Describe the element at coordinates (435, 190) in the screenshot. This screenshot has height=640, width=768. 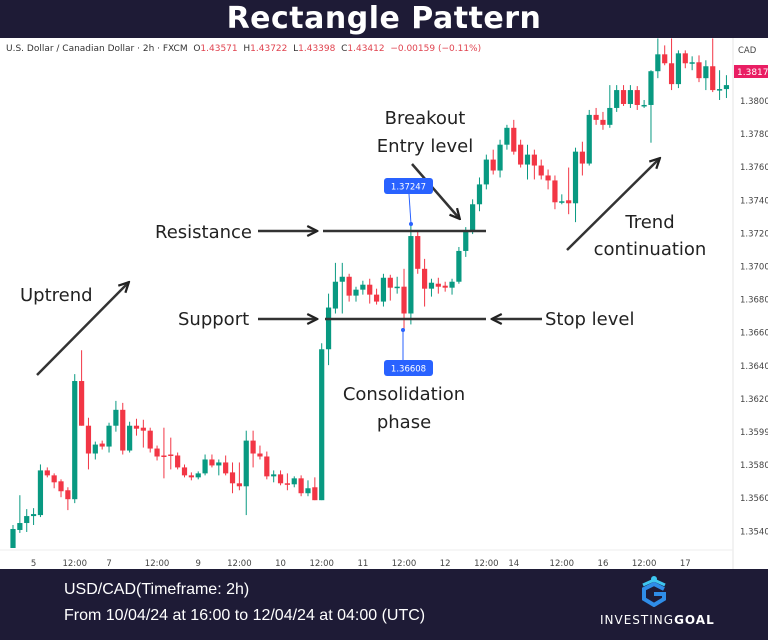
I see `breakout-arrow` at that location.